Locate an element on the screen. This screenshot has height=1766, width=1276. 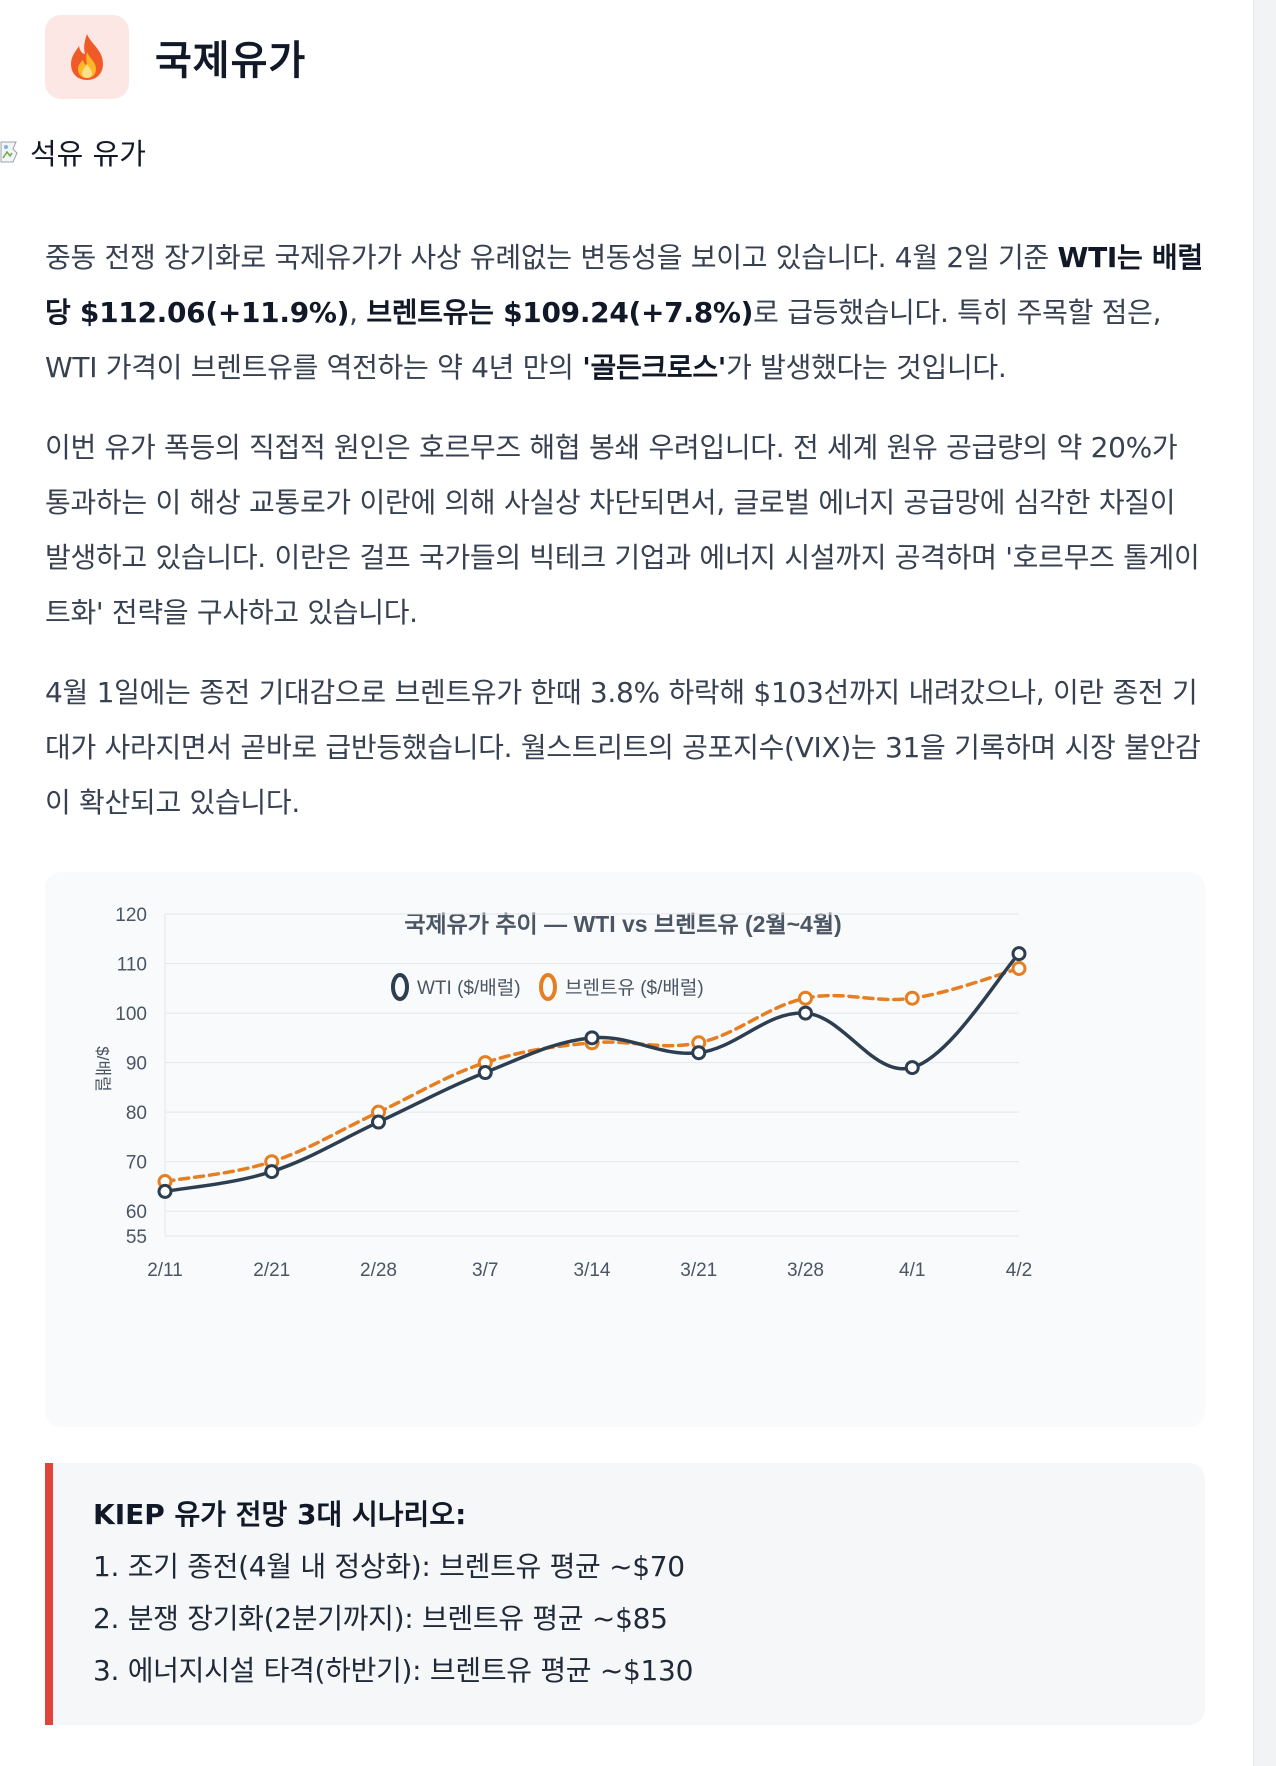
series-line-brent is located at coordinates (592, 1075).